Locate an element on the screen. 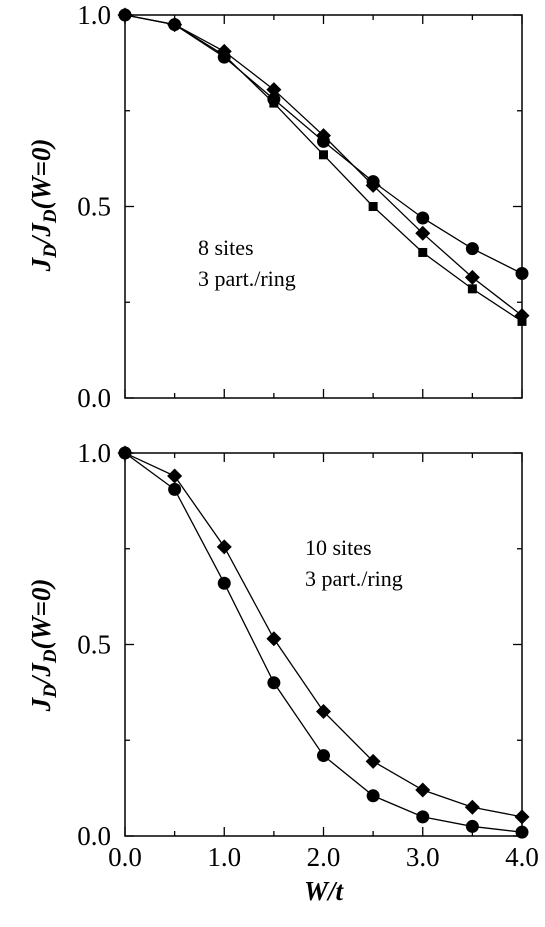 The height and width of the screenshot is (927, 545). annotation-line: 10 sites is located at coordinates (338, 547).